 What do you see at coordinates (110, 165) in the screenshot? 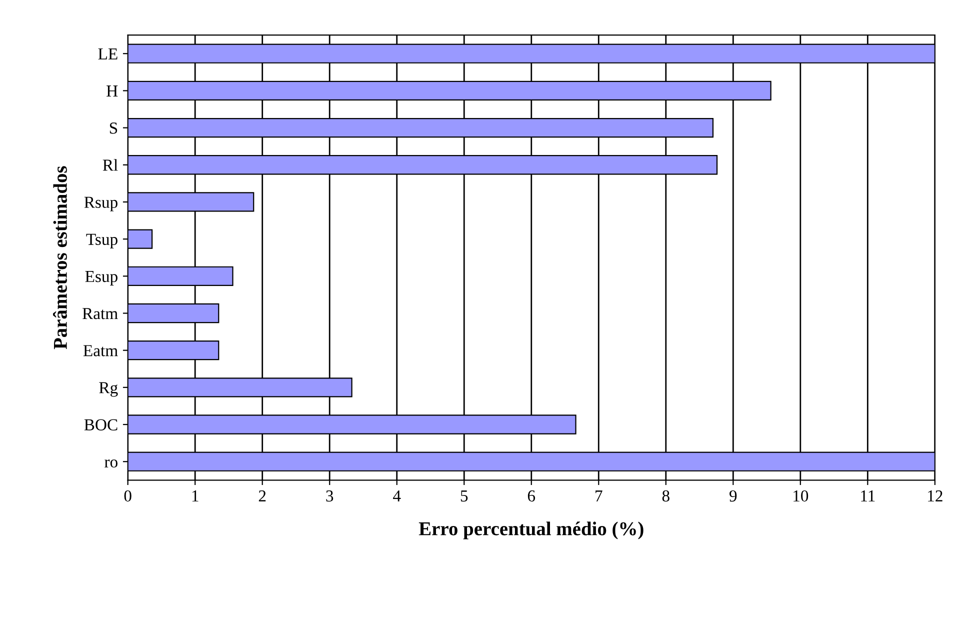
I see `y-tick-label: Rl` at bounding box center [110, 165].